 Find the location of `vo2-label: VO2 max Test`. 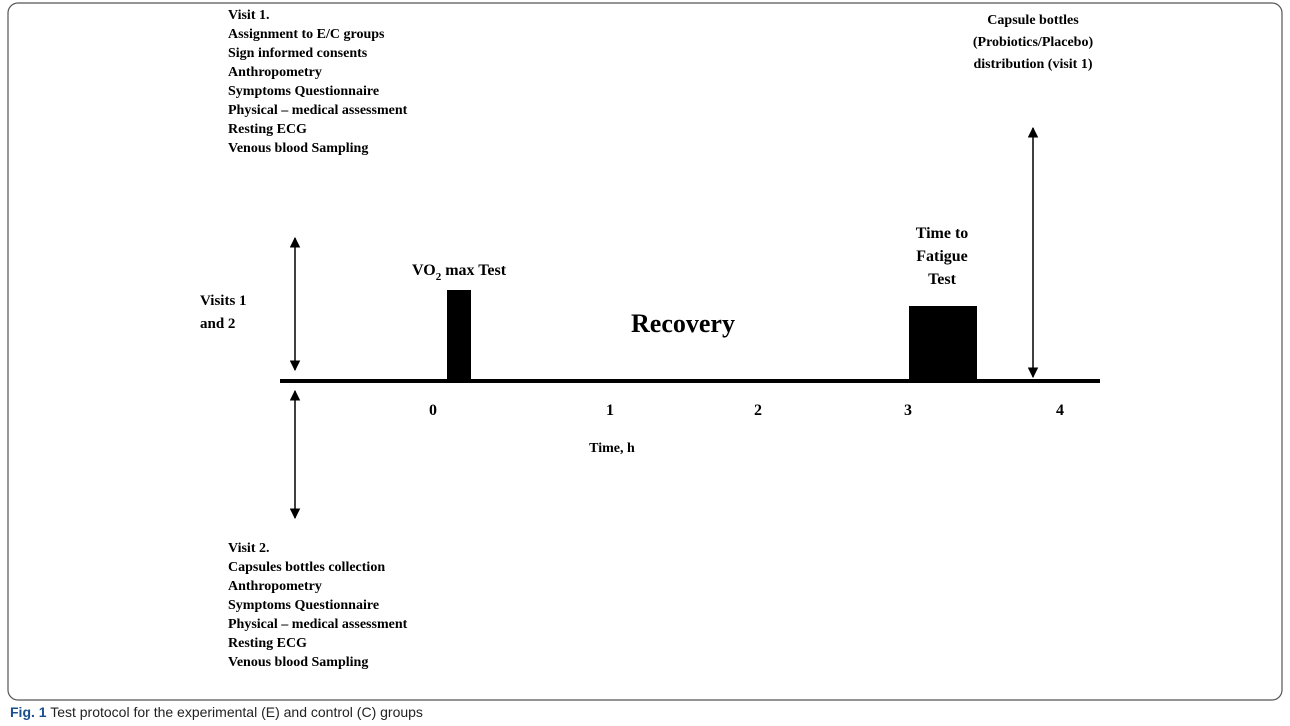

vo2-label: VO2 max Test is located at coordinates (459, 272).